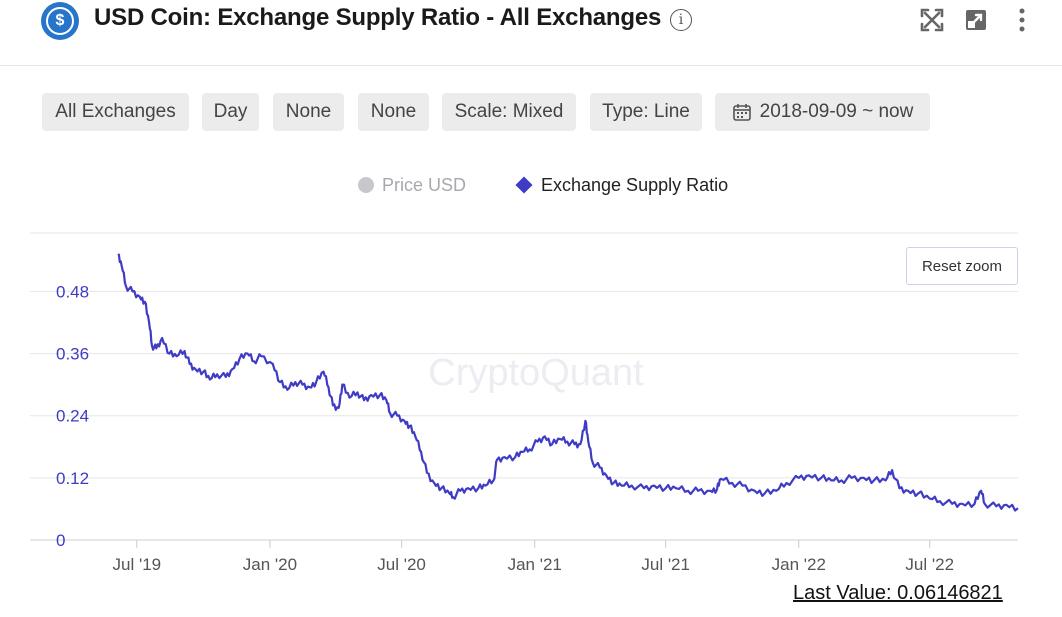 This screenshot has width=1062, height=617. I want to click on more-options-icon, so click(1022, 20).